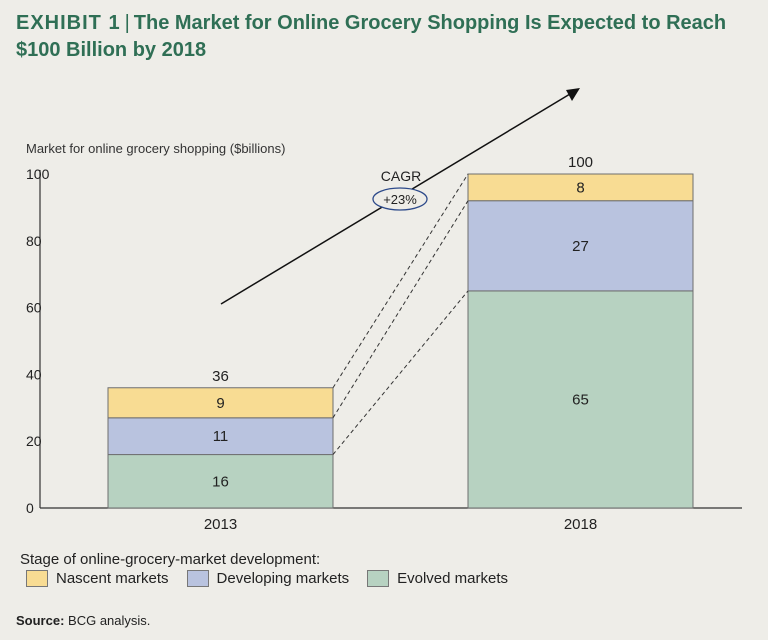 The width and height of the screenshot is (768, 640). I want to click on cagr-oval, so click(400, 199).